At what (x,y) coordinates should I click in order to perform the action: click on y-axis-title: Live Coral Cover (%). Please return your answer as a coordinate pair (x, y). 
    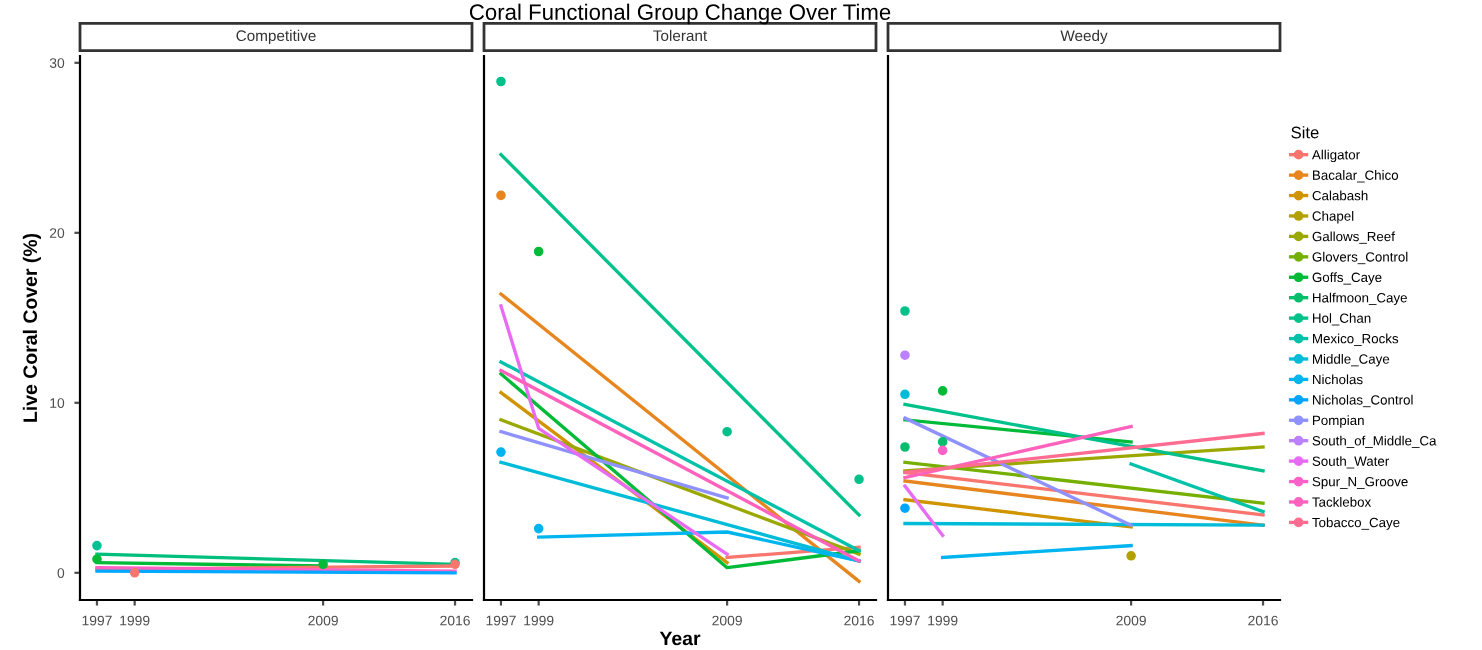
    Looking at the image, I should click on (31, 327).